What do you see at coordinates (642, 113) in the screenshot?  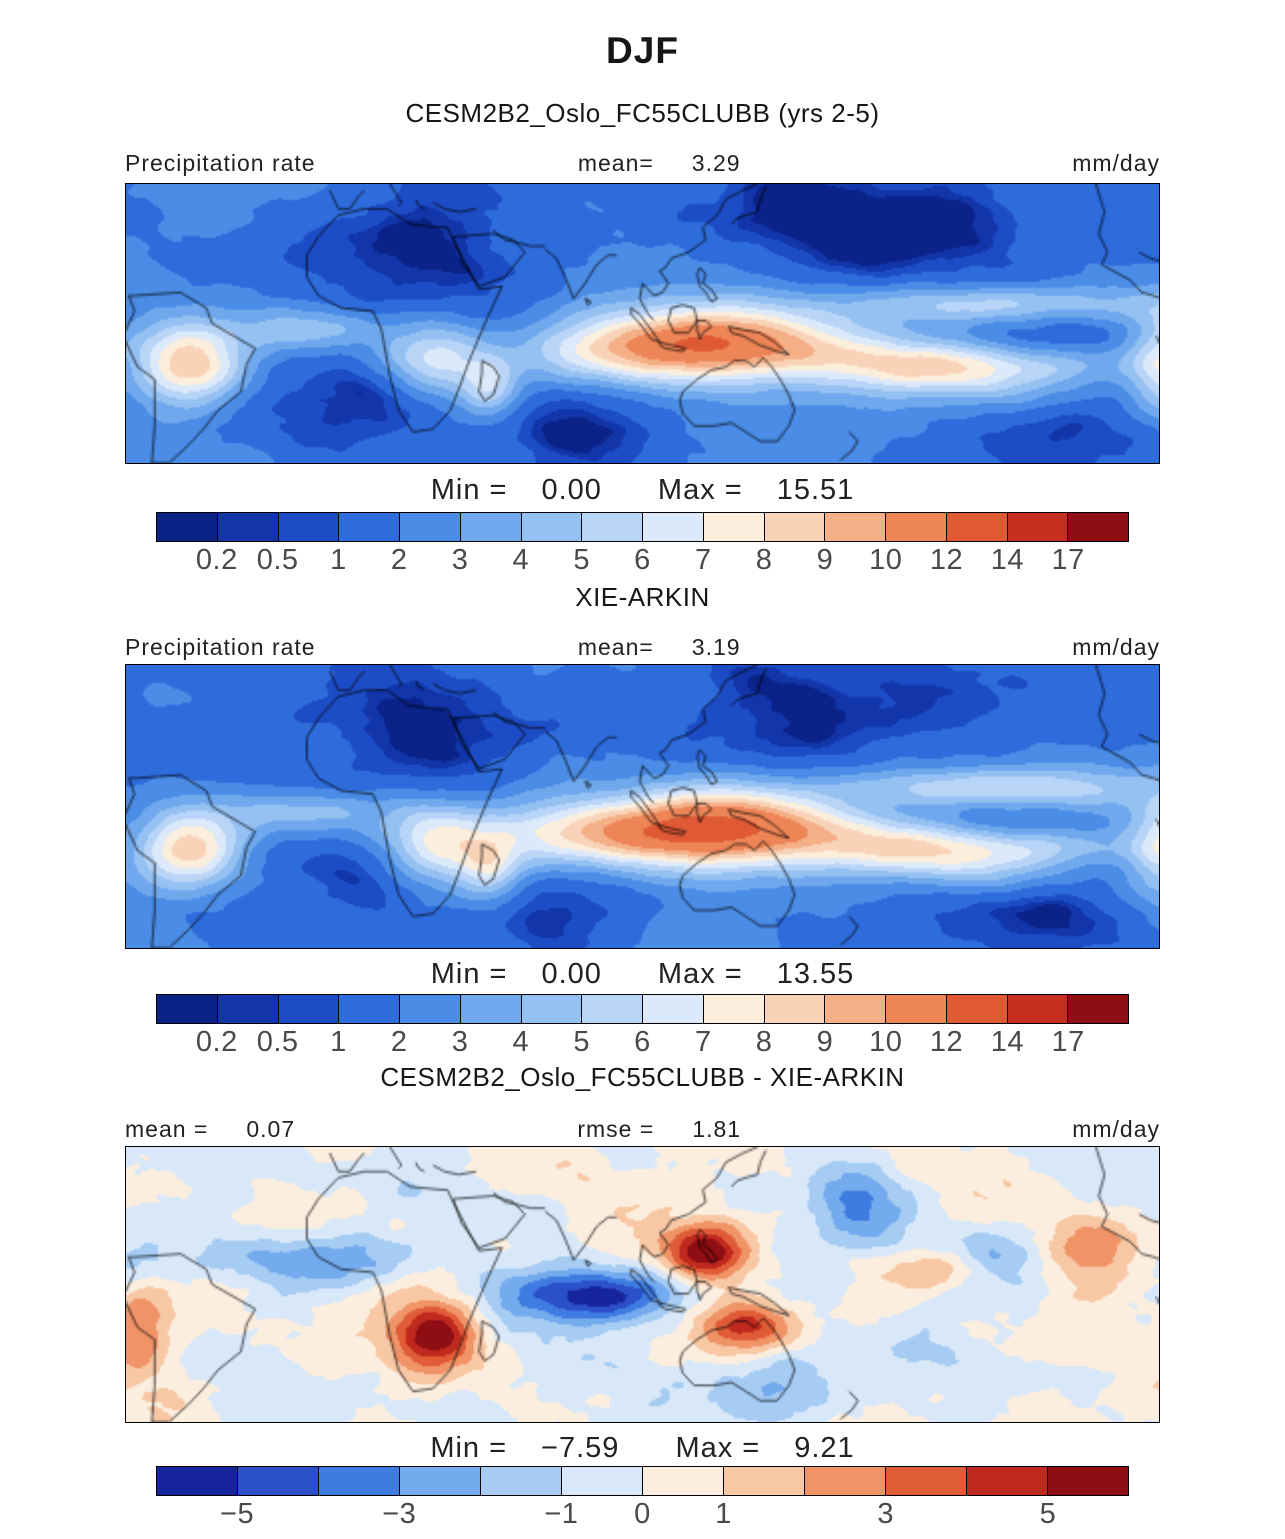 I see `panel1-title: CESM2B2_Oslo_FC55CLUBB (yrs 2-5)` at bounding box center [642, 113].